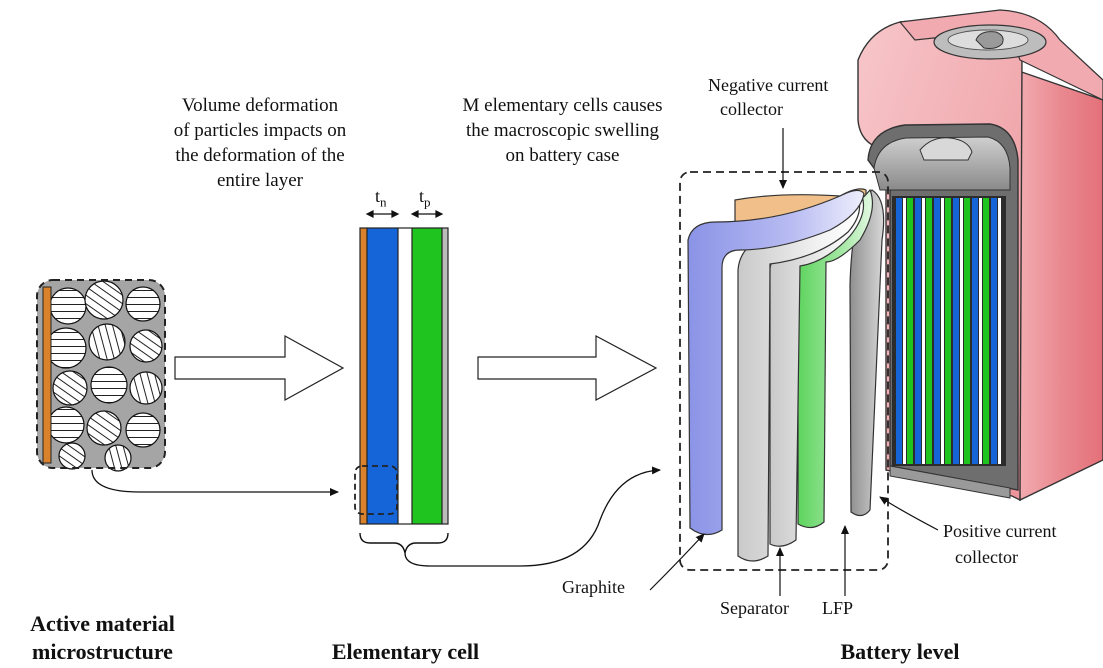 The width and height of the screenshot is (1103, 668). What do you see at coordinates (900, 651) in the screenshot?
I see `battery-level-title: Battery level` at bounding box center [900, 651].